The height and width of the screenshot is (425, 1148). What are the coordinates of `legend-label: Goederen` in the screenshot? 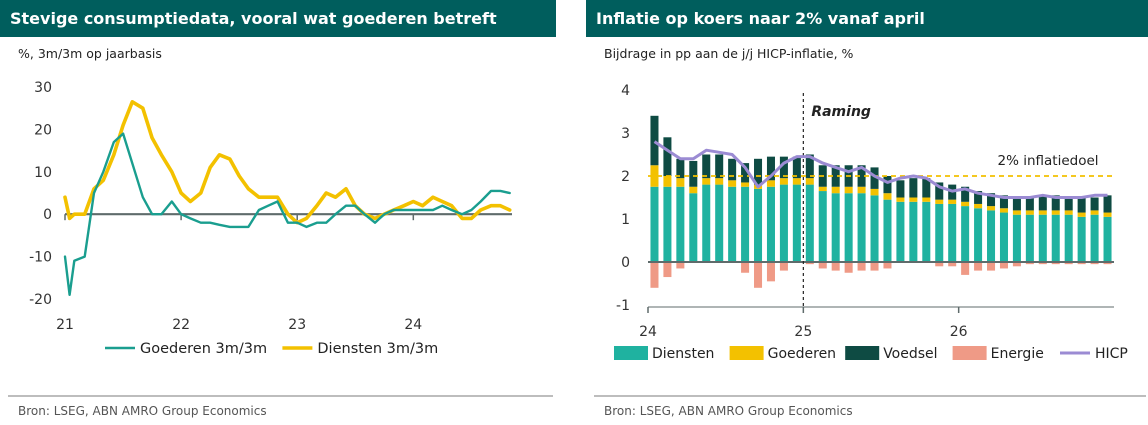 It's located at (802, 354).